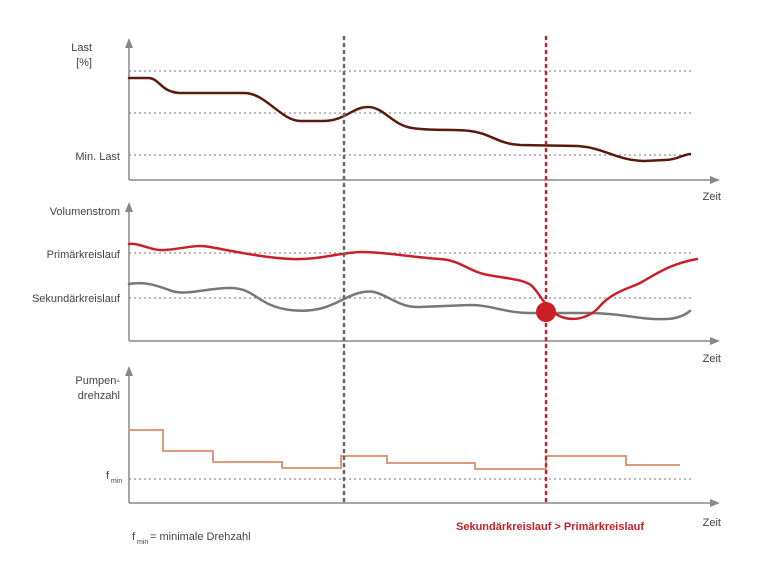 The width and height of the screenshot is (767, 578). I want to click on annotation-secondary-gt-primary: Sekundärkreislauf > Primärkreislauf, so click(550, 527).